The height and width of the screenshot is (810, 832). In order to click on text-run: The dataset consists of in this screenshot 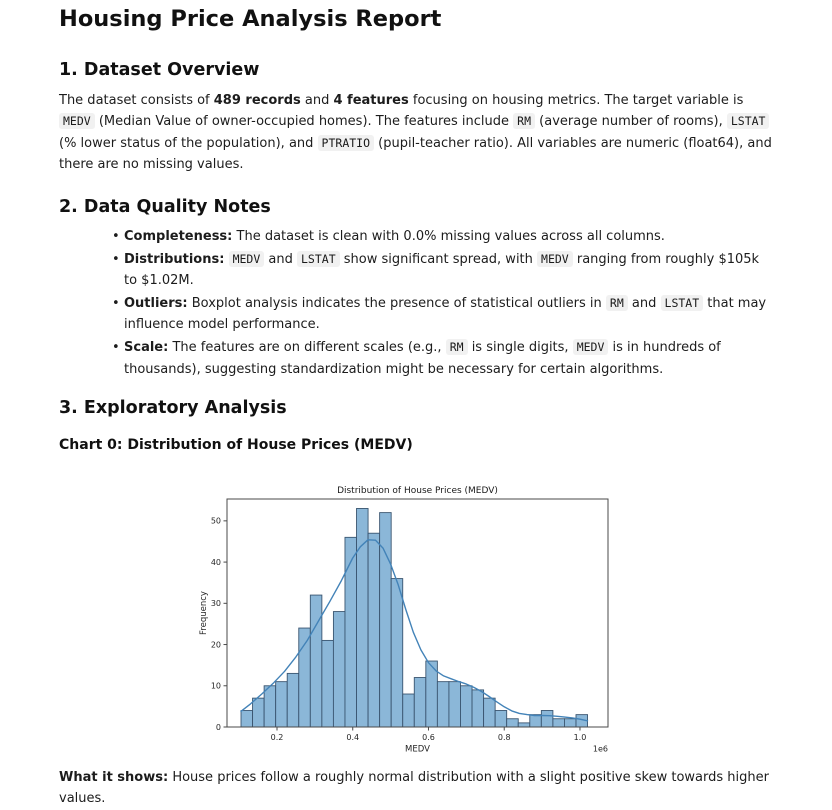, I will do `click(136, 100)`.